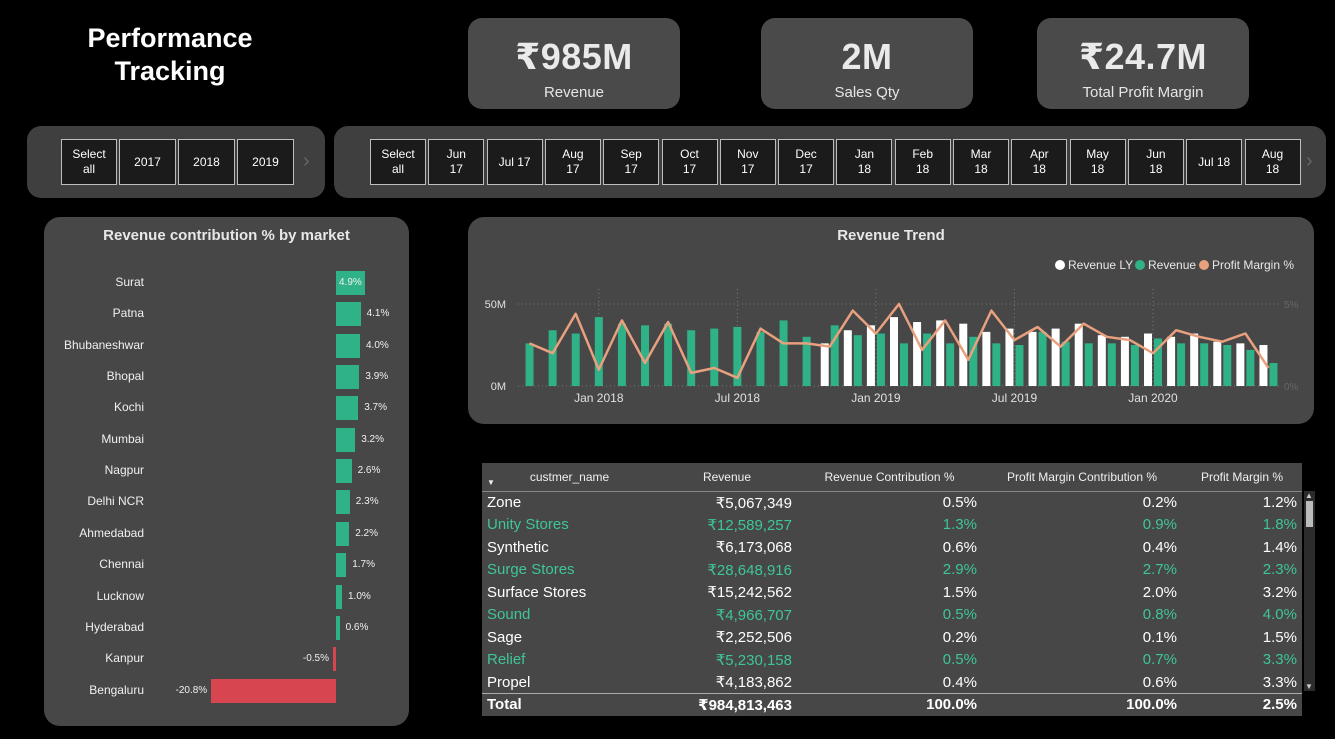  What do you see at coordinates (864, 162) in the screenshot?
I see `month-chip: Jan 18` at bounding box center [864, 162].